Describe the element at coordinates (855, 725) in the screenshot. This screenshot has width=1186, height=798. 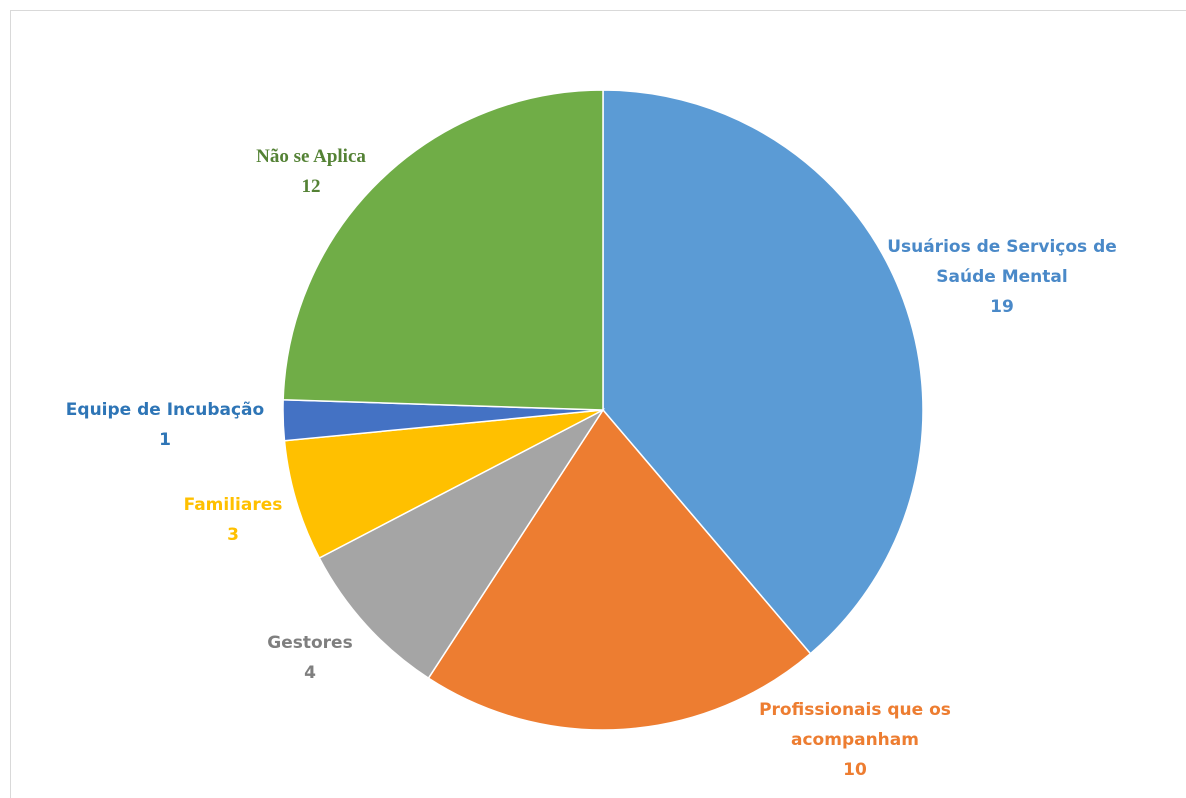
I see `slice-name: Profissionais que os acompanham` at that location.